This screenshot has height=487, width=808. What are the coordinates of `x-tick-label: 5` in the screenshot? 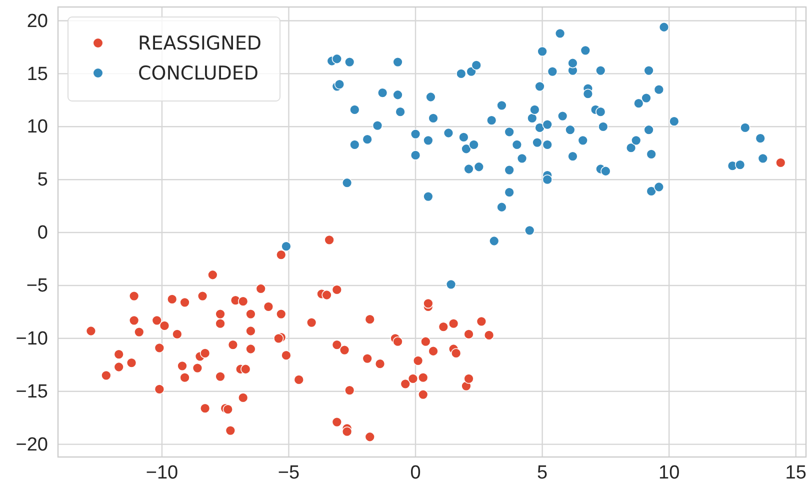 It's located at (542, 473).